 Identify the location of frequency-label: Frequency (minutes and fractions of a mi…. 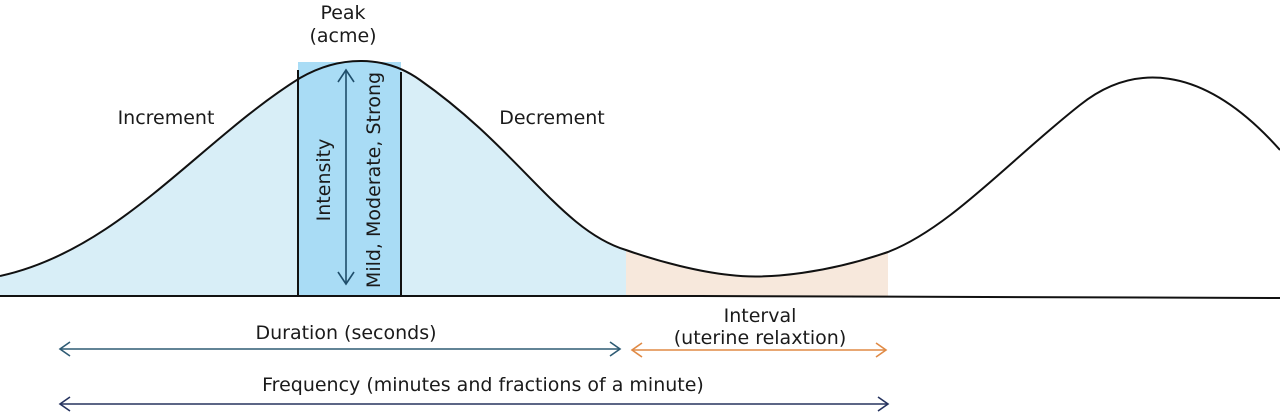
(483, 385).